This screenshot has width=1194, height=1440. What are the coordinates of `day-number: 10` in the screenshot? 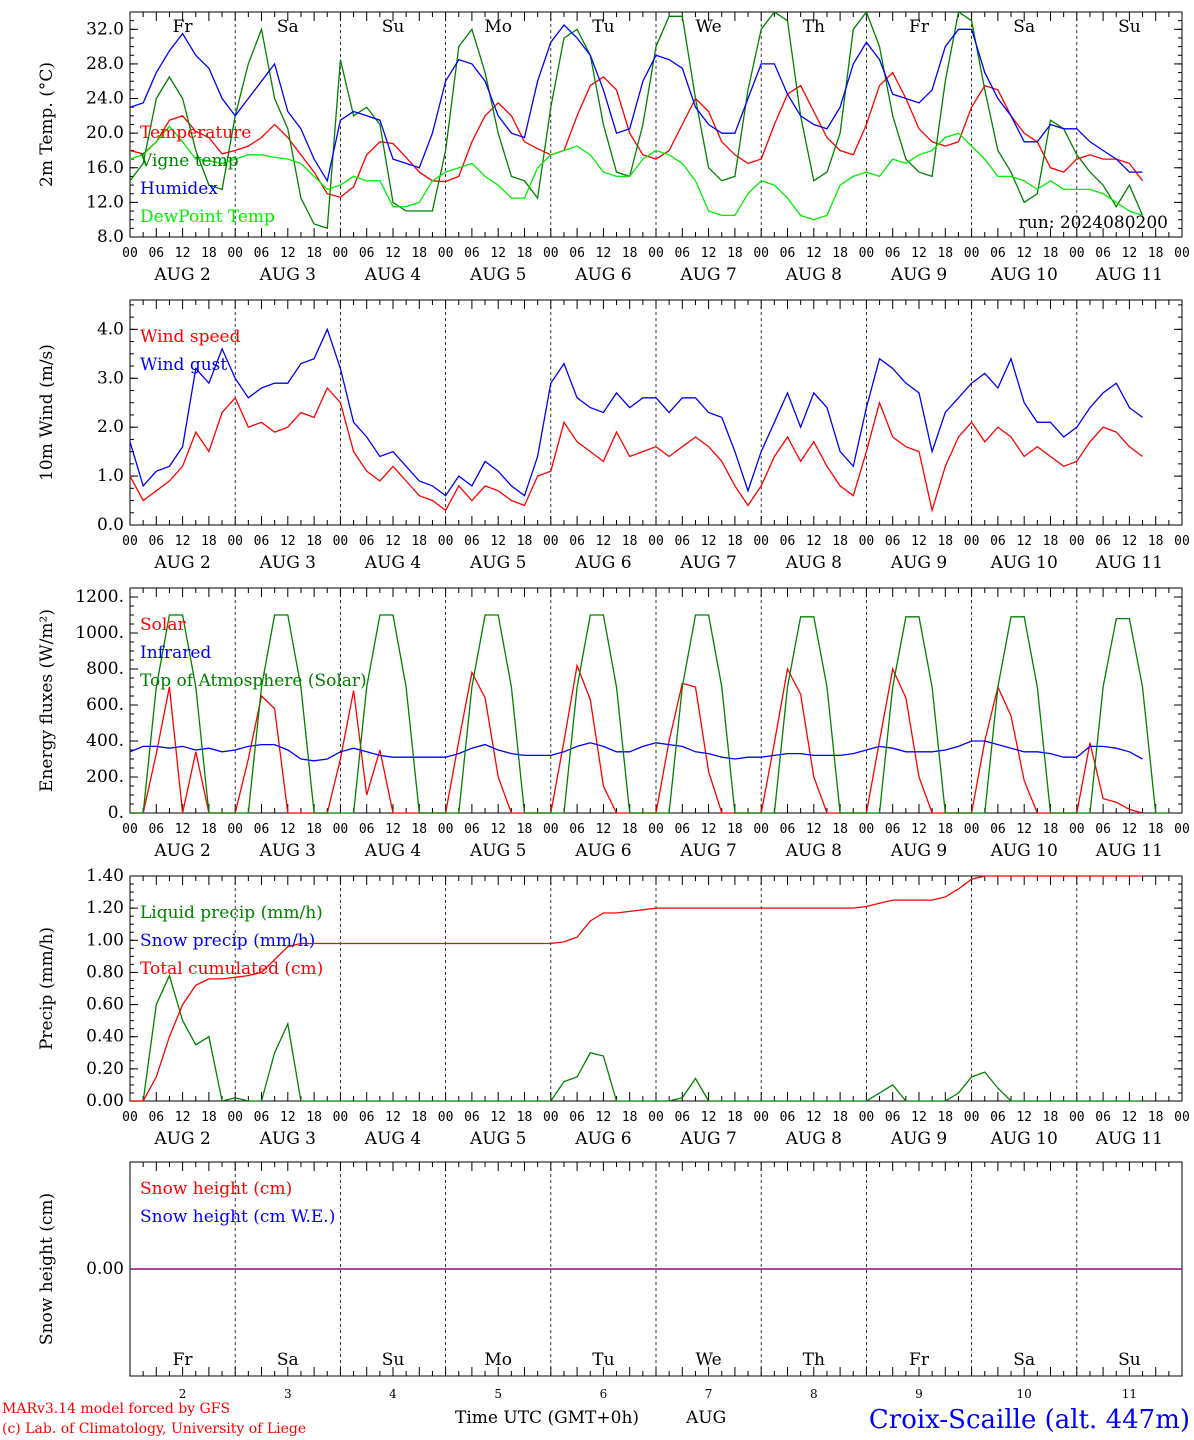 It's located at (1024, 1394).